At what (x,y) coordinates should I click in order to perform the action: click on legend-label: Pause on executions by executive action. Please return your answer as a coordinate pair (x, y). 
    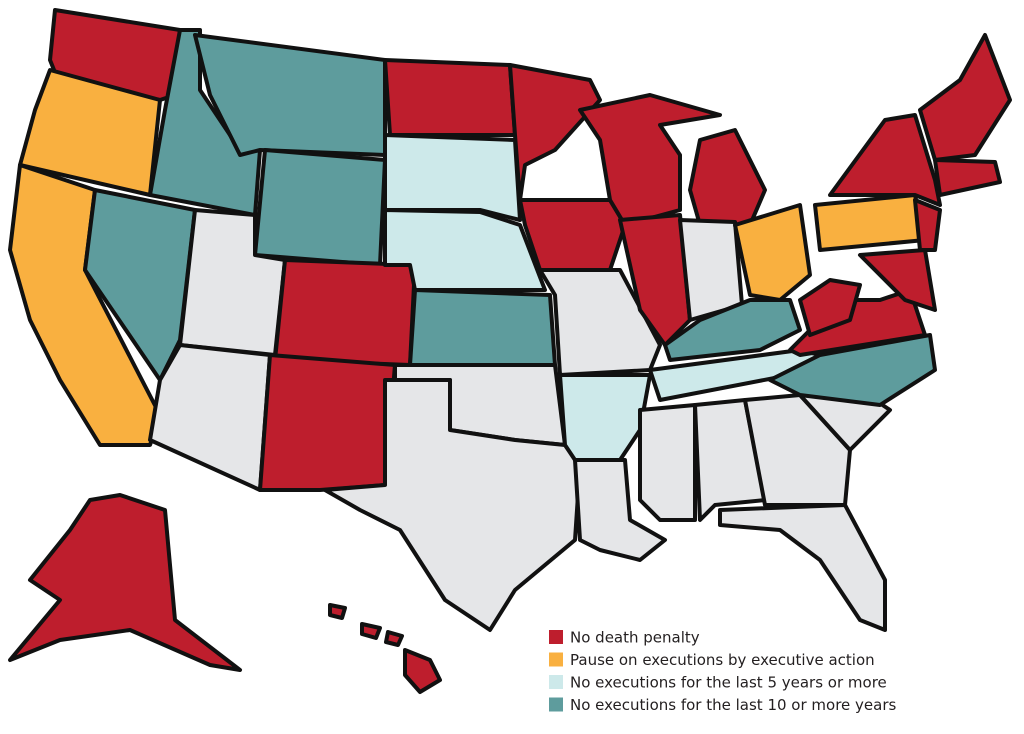
    Looking at the image, I should click on (722, 660).